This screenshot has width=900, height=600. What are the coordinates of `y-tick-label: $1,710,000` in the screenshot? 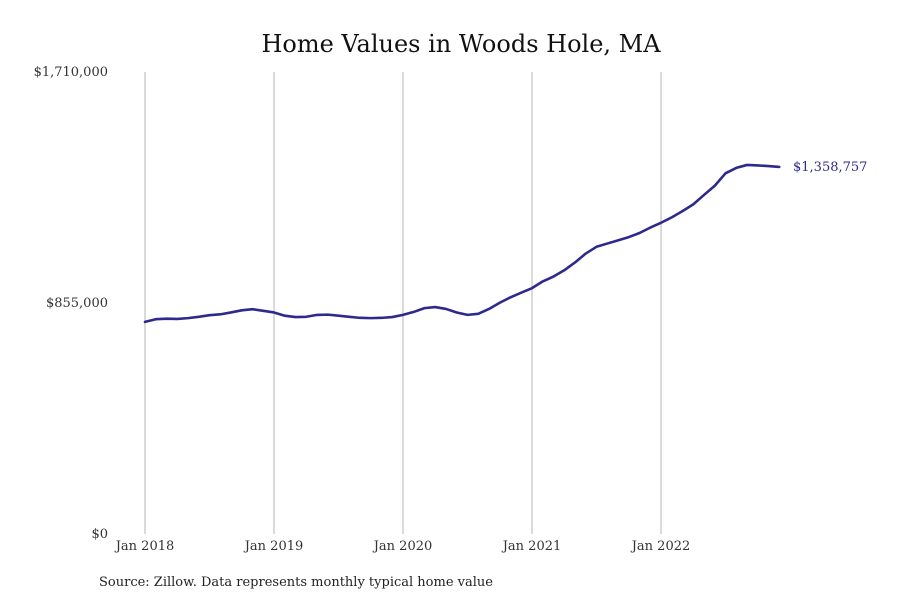 It's located at (71, 72).